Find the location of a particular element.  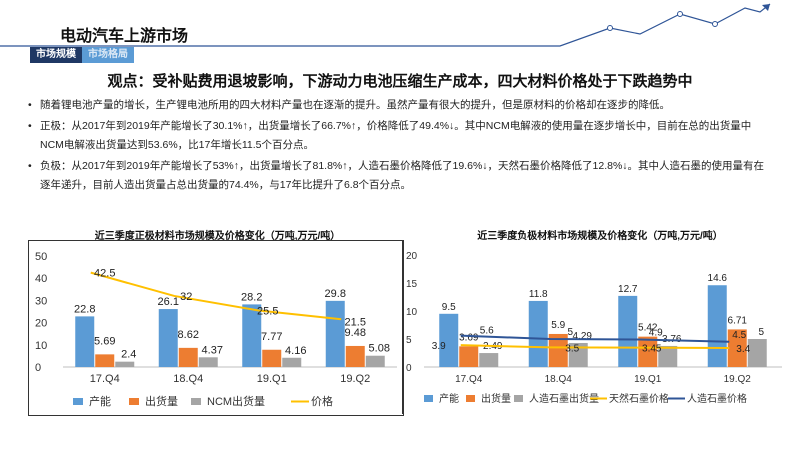

data-label: 7.77 is located at coordinates (271, 337).